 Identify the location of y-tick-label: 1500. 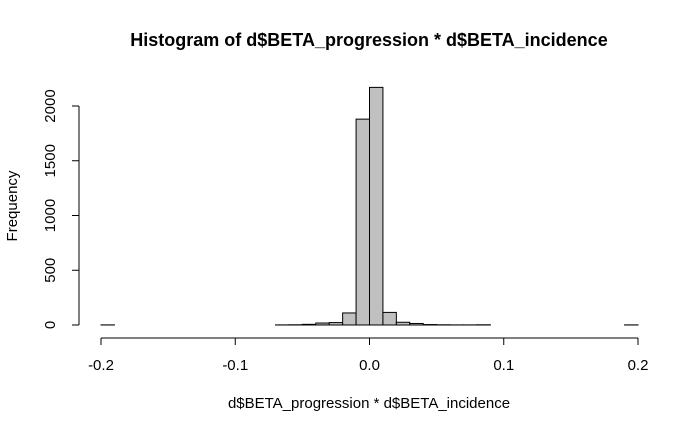
(50, 160).